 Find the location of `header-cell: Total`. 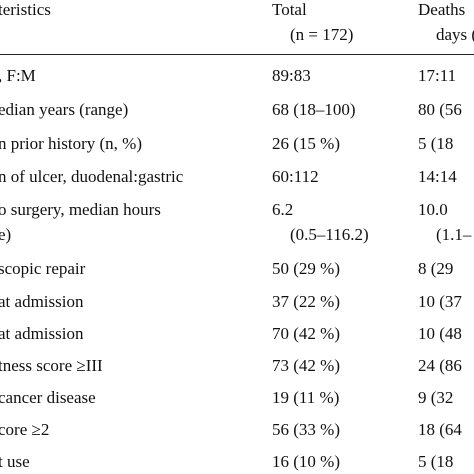

header-cell: Total is located at coordinates (289, 9).